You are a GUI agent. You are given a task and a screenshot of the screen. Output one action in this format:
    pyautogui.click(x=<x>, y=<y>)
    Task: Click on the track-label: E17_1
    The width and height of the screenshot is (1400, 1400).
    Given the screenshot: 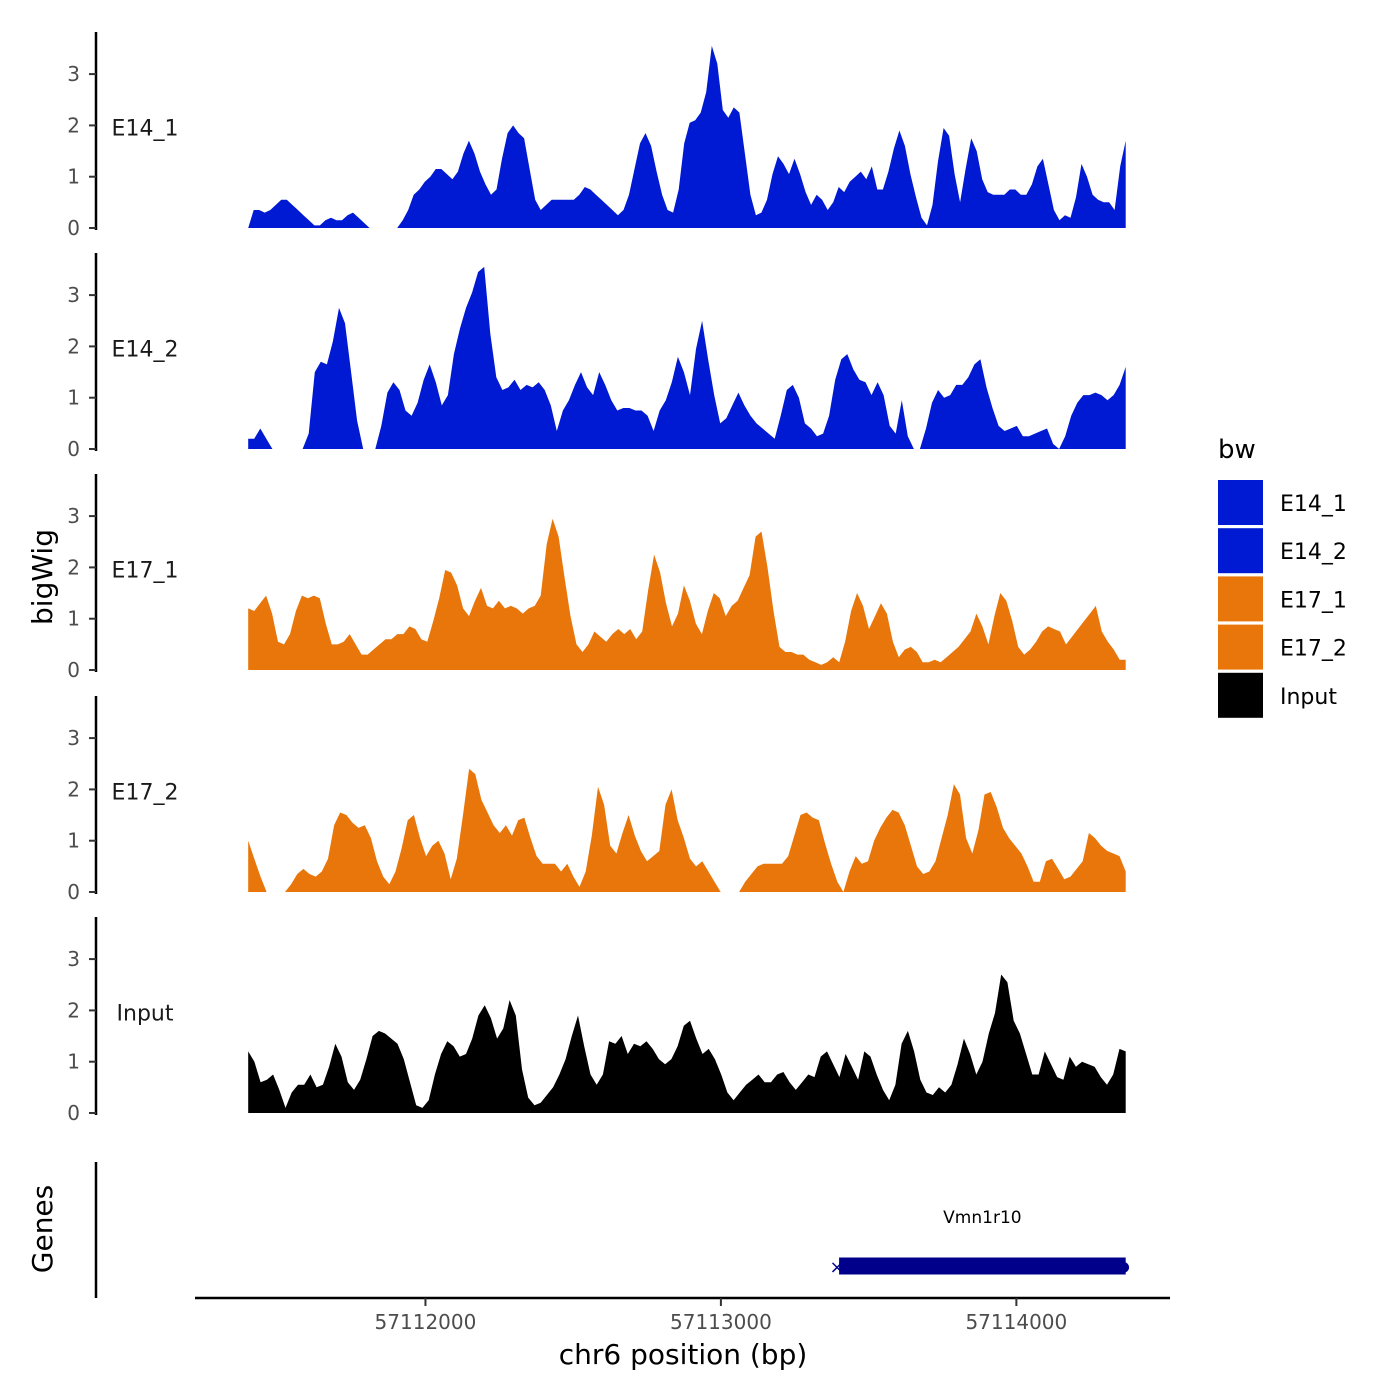 What is the action you would take?
    pyautogui.click(x=145, y=571)
    